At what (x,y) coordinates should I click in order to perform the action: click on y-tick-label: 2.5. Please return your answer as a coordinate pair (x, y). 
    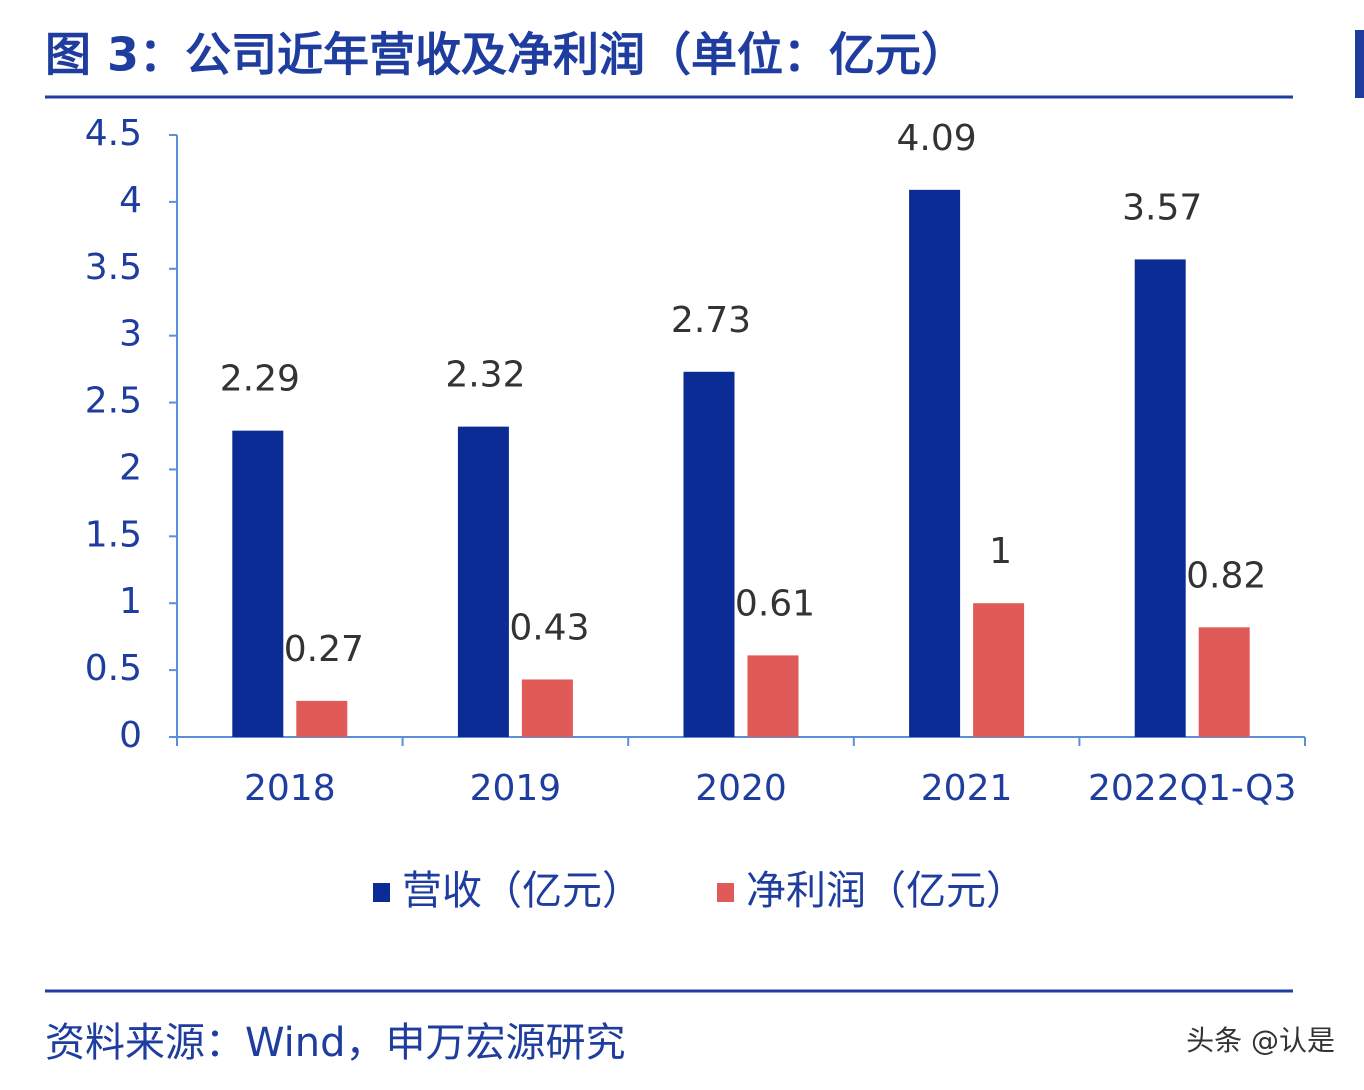
    Looking at the image, I should click on (113, 401).